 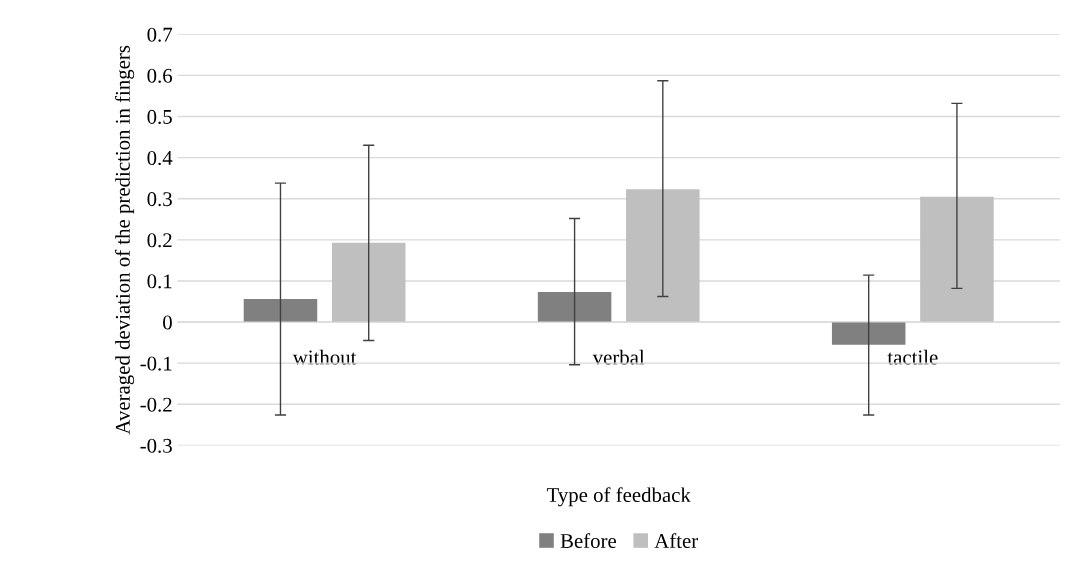 I want to click on x-tick-label: without, so click(x=324, y=357).